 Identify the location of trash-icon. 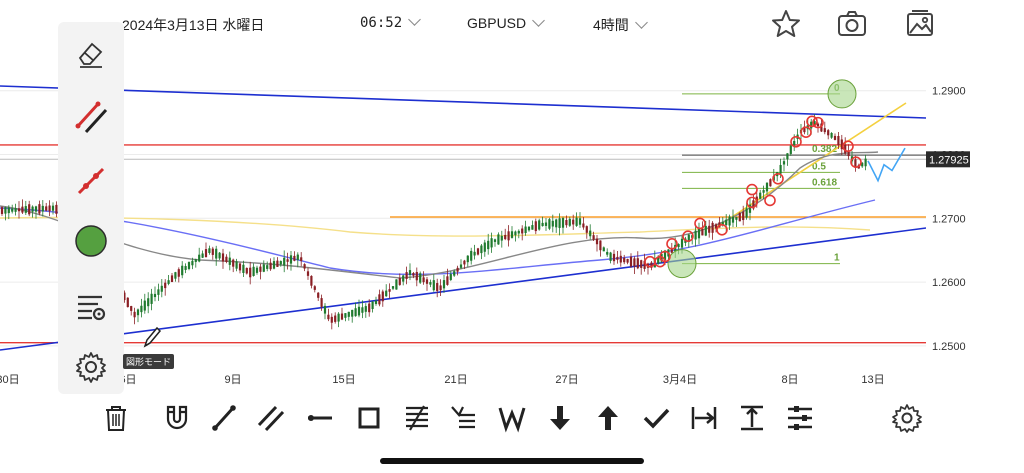
(116, 418).